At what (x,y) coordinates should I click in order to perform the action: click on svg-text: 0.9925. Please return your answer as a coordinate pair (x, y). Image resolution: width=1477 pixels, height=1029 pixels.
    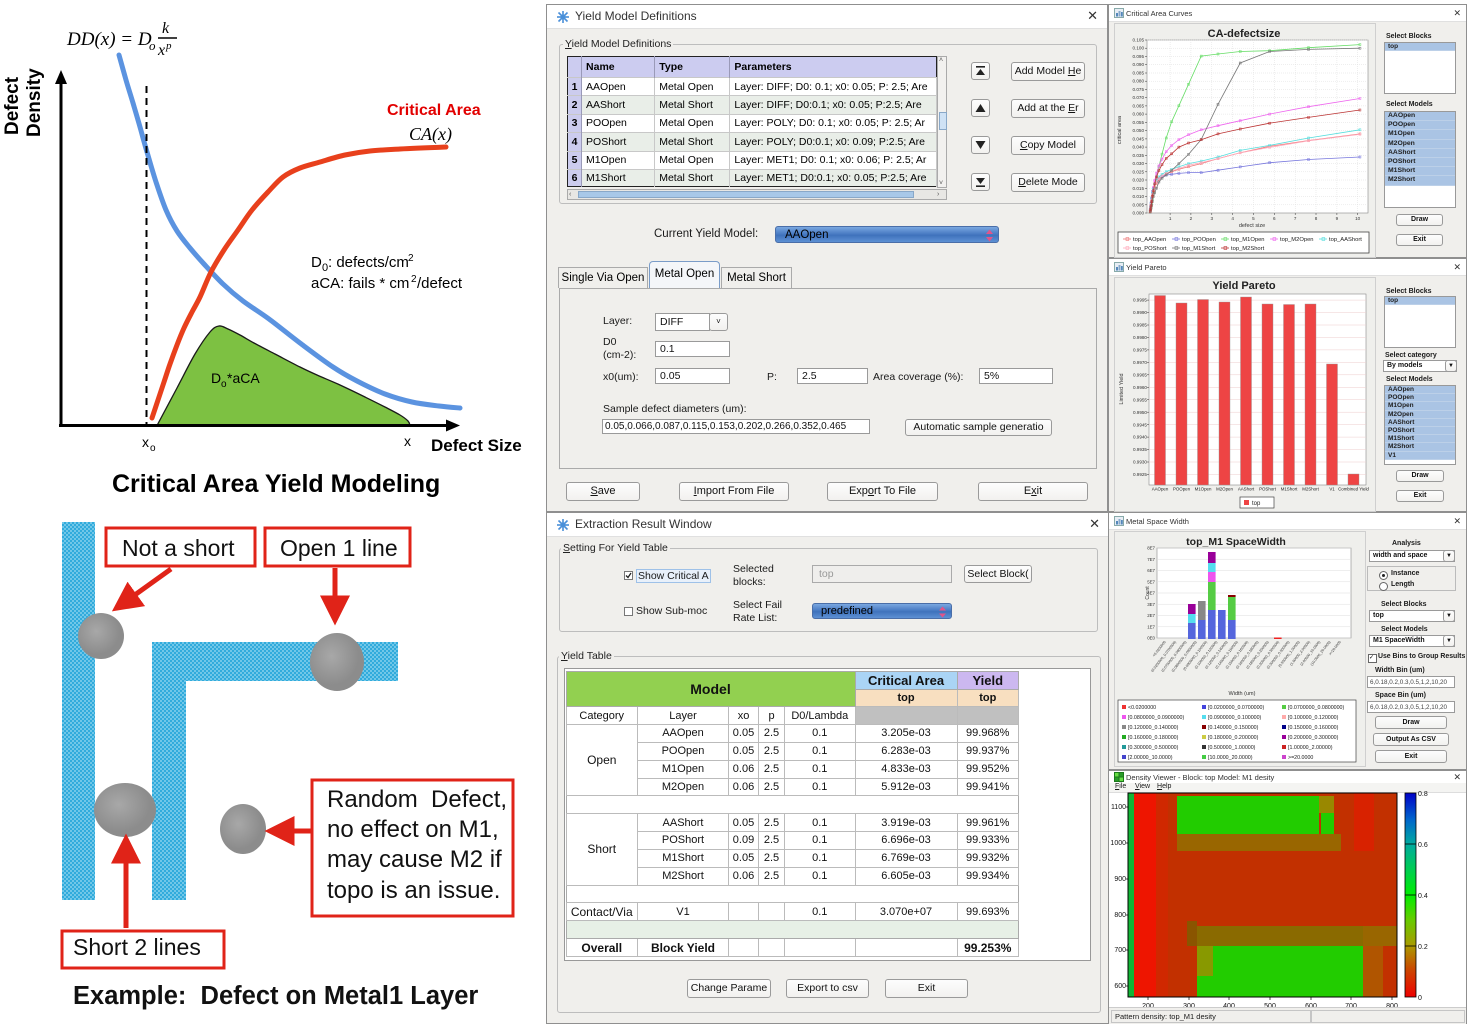
    Looking at the image, I should click on (1140, 474).